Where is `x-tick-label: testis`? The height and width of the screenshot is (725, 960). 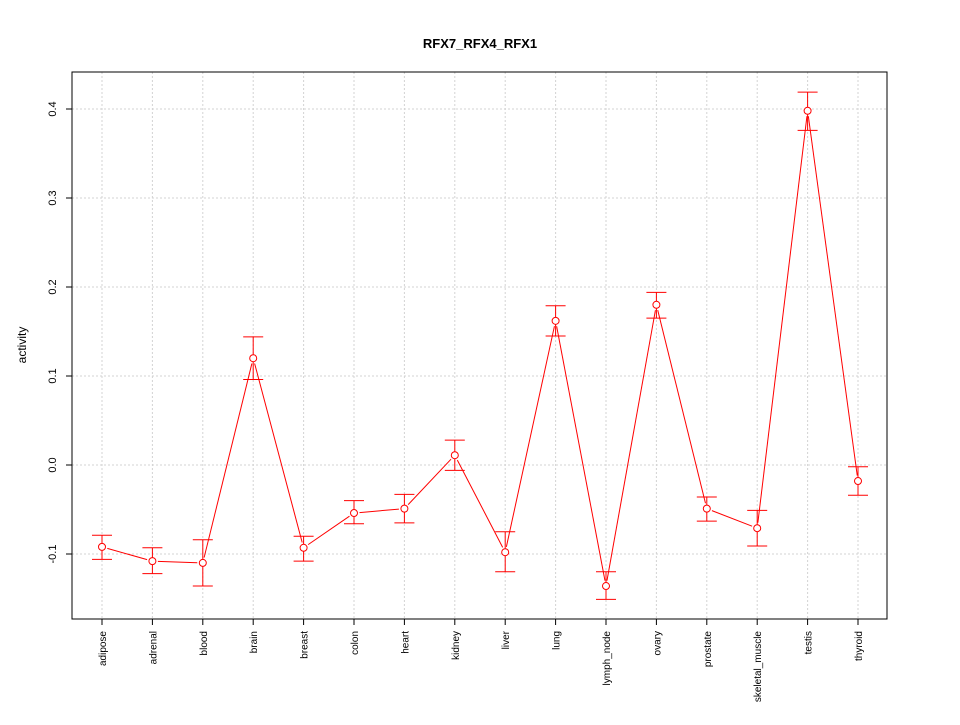
x-tick-label: testis is located at coordinates (809, 642).